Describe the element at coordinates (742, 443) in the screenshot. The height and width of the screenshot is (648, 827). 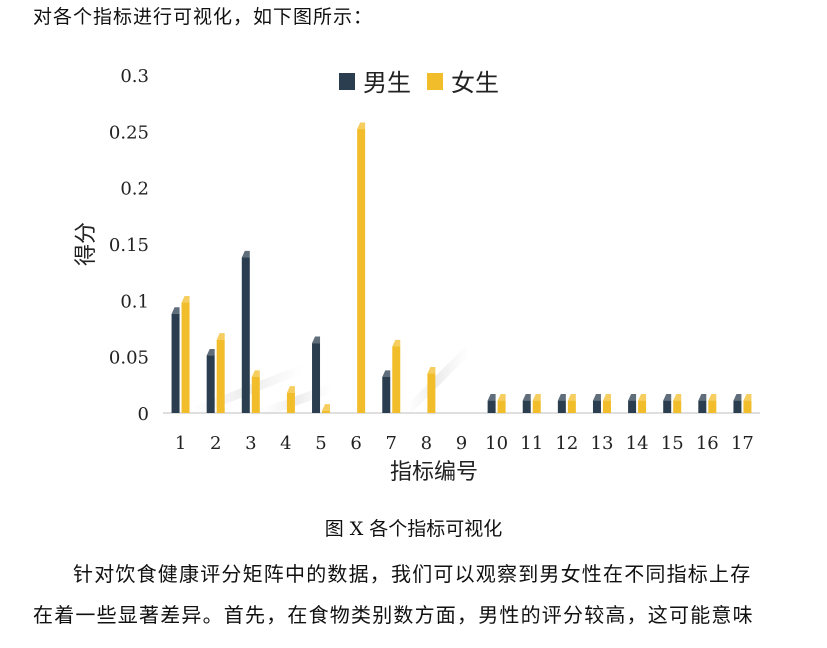
I see `x-tick-label: 17` at that location.